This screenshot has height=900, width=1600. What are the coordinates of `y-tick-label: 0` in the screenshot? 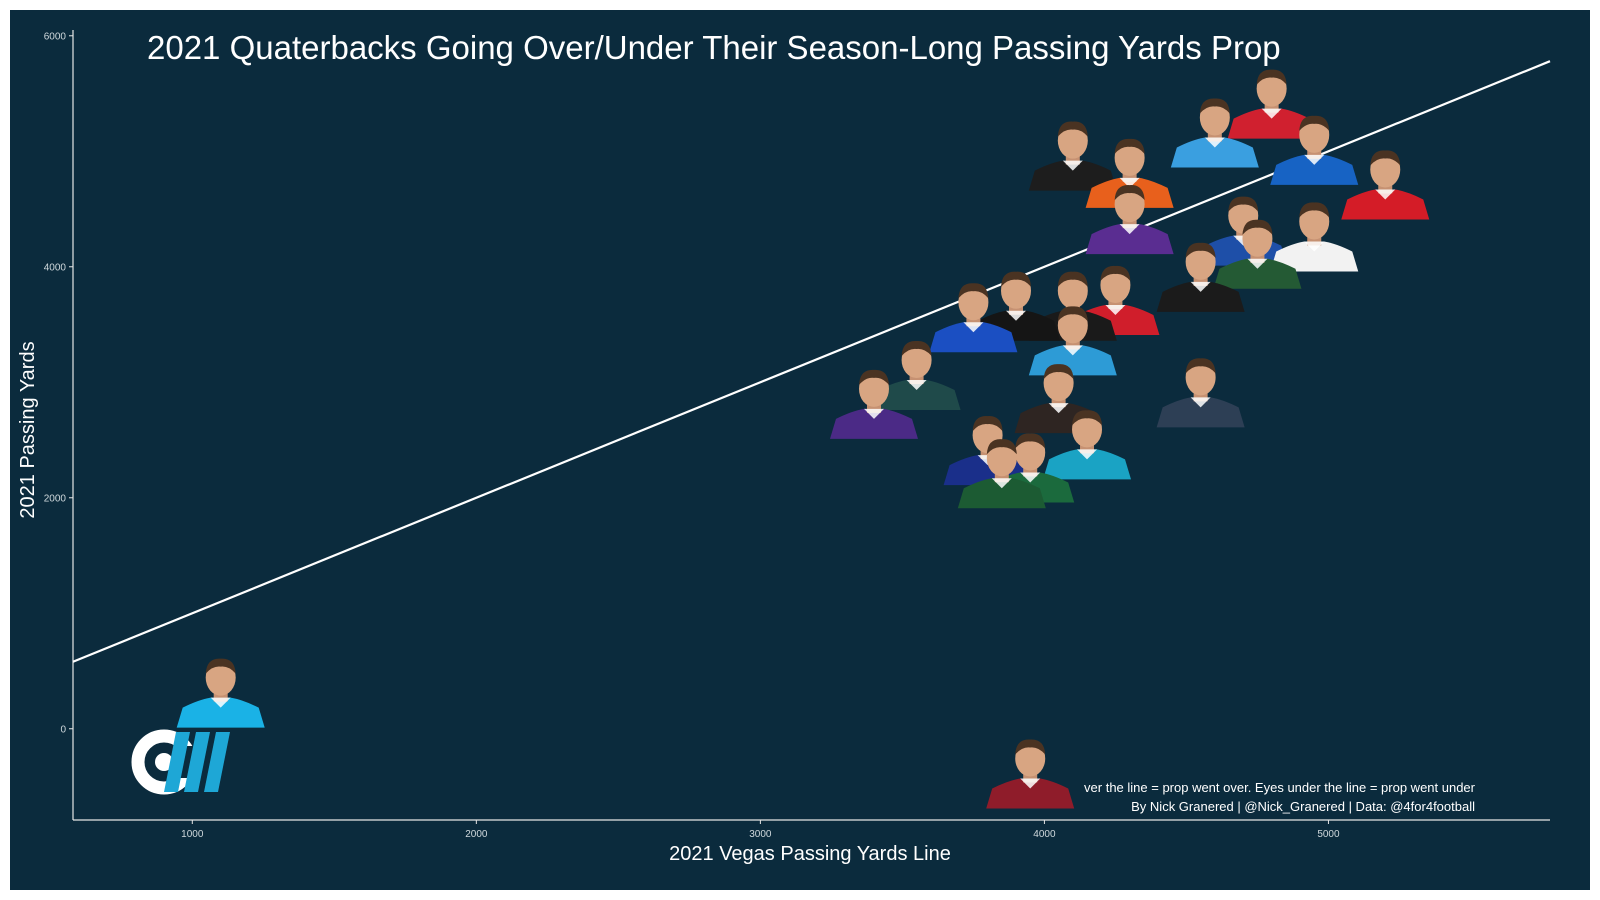 It's located at (63, 729).